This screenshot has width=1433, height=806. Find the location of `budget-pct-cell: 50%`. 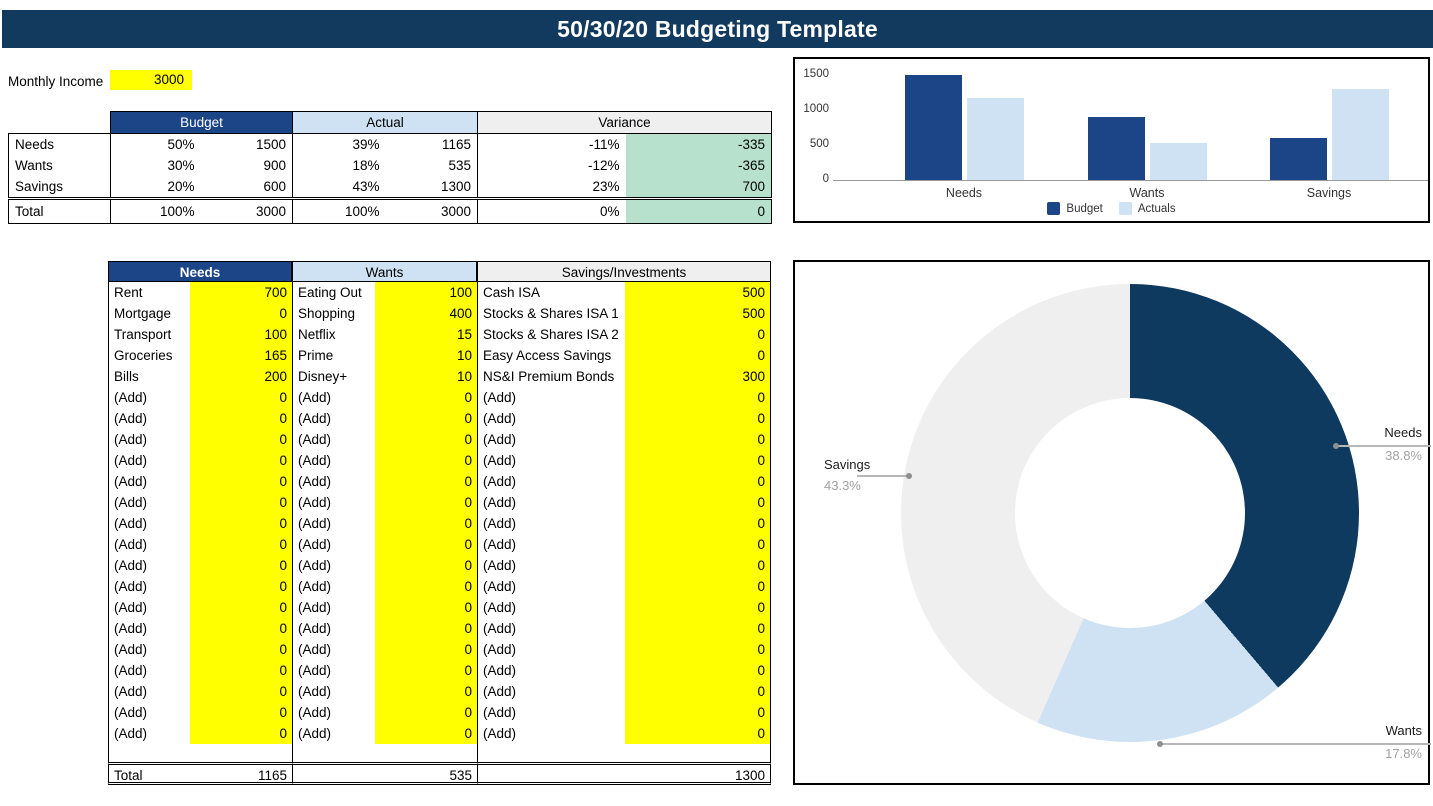

budget-pct-cell: 50% is located at coordinates (181, 144).